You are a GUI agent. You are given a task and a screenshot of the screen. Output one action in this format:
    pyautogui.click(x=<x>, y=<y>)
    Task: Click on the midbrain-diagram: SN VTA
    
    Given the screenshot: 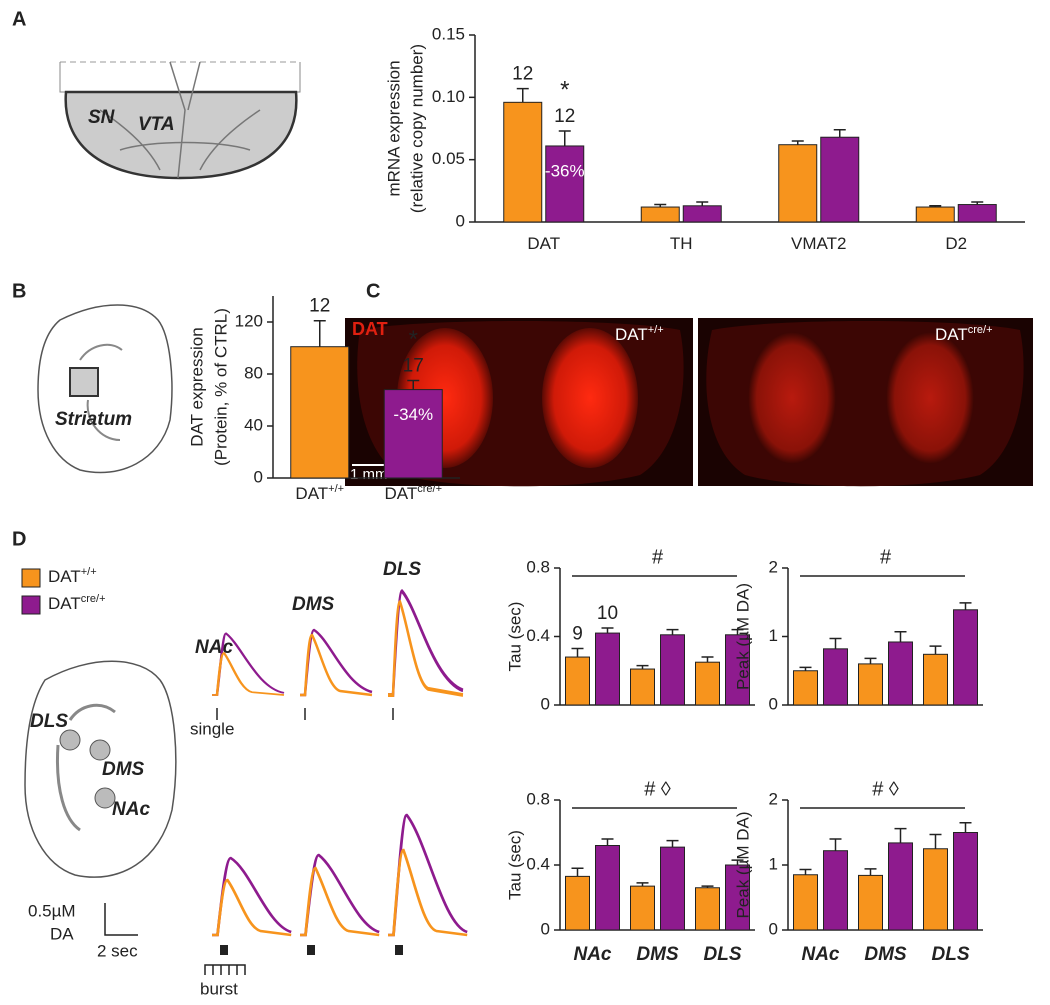 What is the action you would take?
    pyautogui.click(x=180, y=120)
    